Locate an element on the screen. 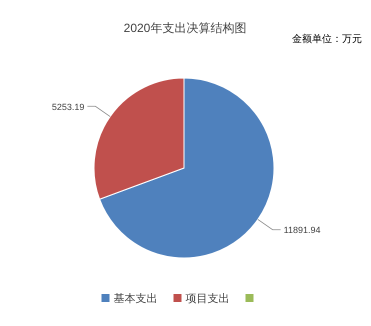 The height and width of the screenshot is (326, 371). annotation: 金额单位：万元 is located at coordinates (327, 39).